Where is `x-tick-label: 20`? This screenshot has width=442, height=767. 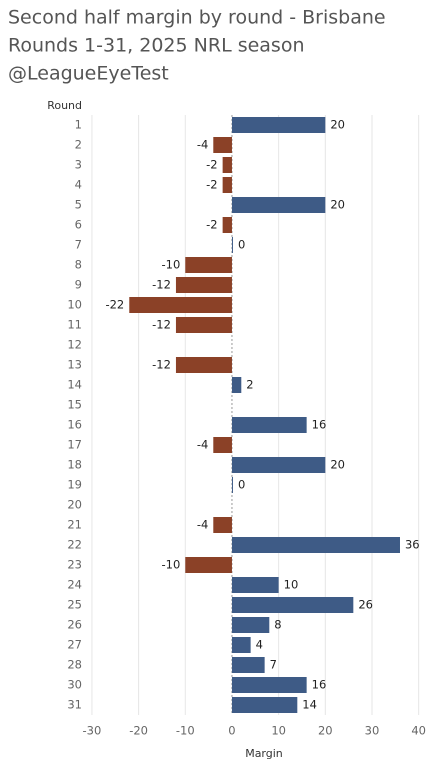
x-tick-label: 20 is located at coordinates (325, 731).